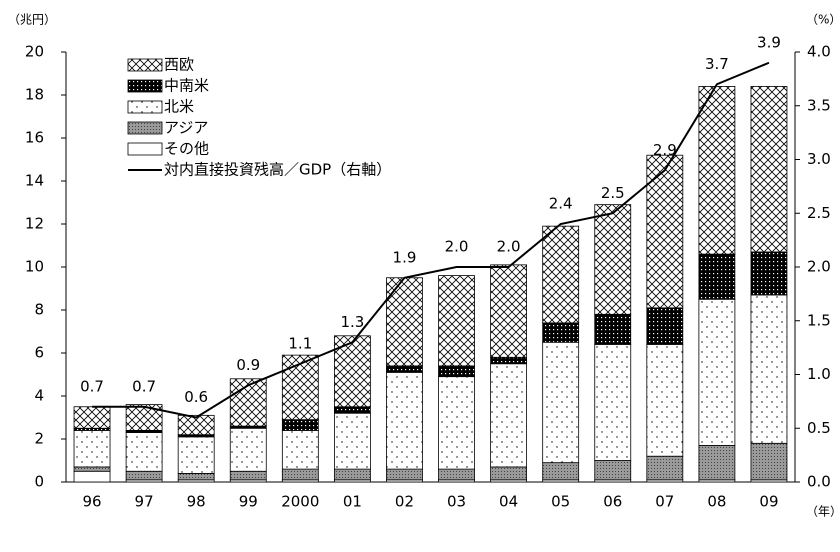 Image resolution: width=840 pixels, height=552 pixels. What do you see at coordinates (39, 353) in the screenshot?
I see `y-tick-label: 6` at bounding box center [39, 353].